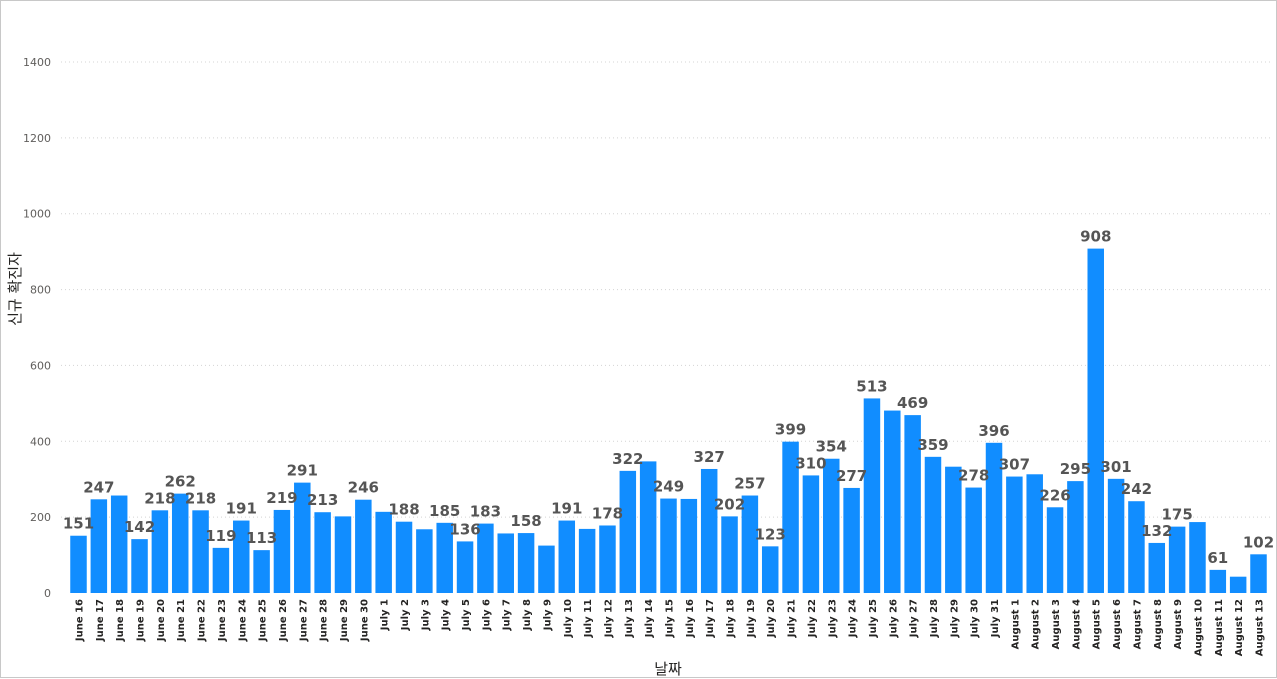 The image size is (1277, 679). What do you see at coordinates (120, 620) in the screenshot?
I see `x-tick-label: June 18` at bounding box center [120, 620].